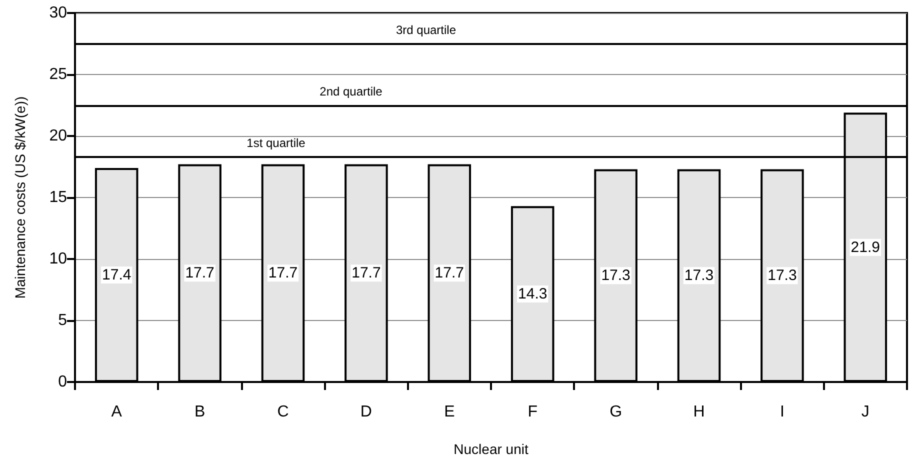 This screenshot has width=911, height=464. I want to click on x-tick-label: F, so click(533, 412).